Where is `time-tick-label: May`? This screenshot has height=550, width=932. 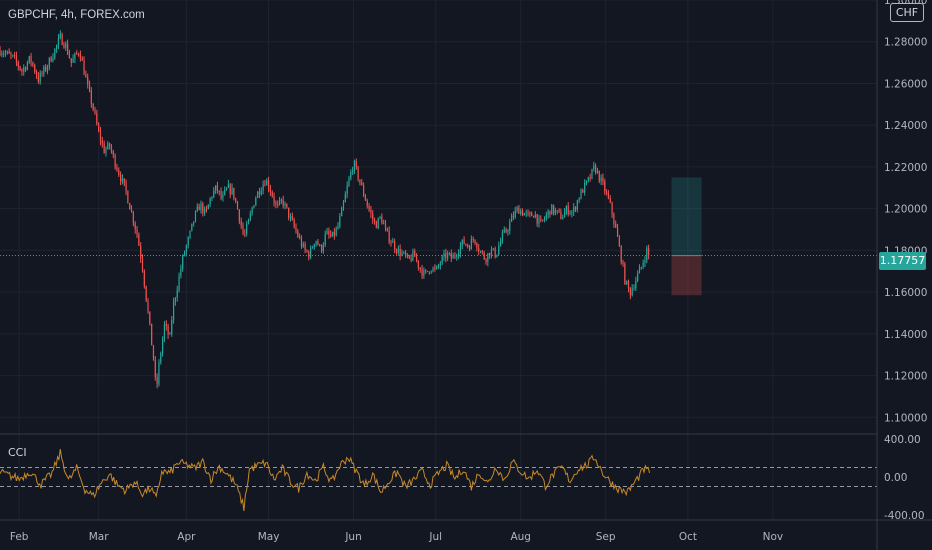 time-tick-label: May is located at coordinates (269, 537).